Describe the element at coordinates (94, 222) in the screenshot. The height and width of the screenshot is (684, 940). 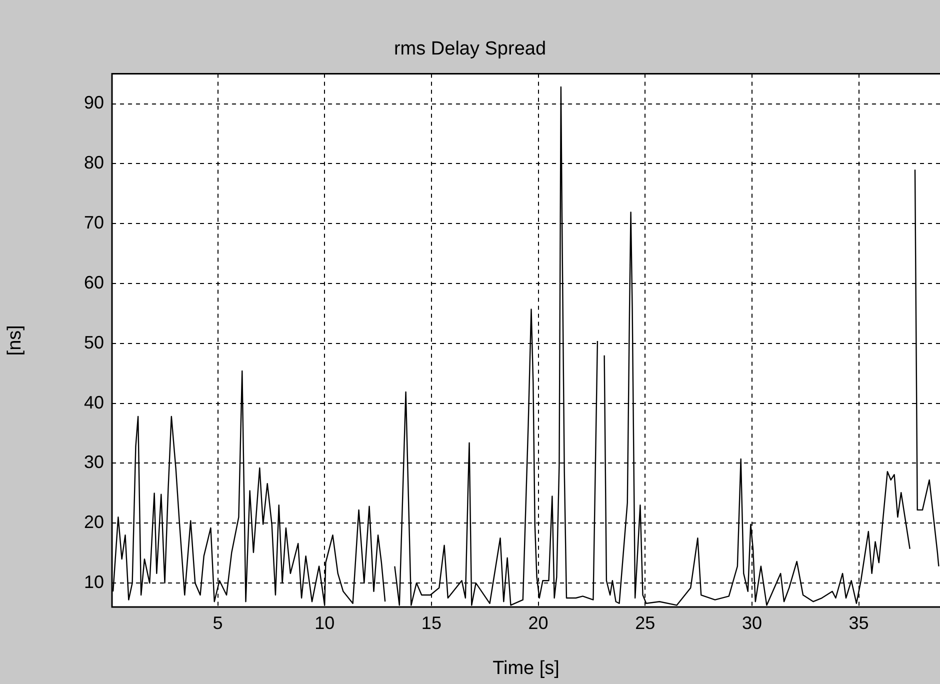
I see `y-tick-label: 70` at that location.